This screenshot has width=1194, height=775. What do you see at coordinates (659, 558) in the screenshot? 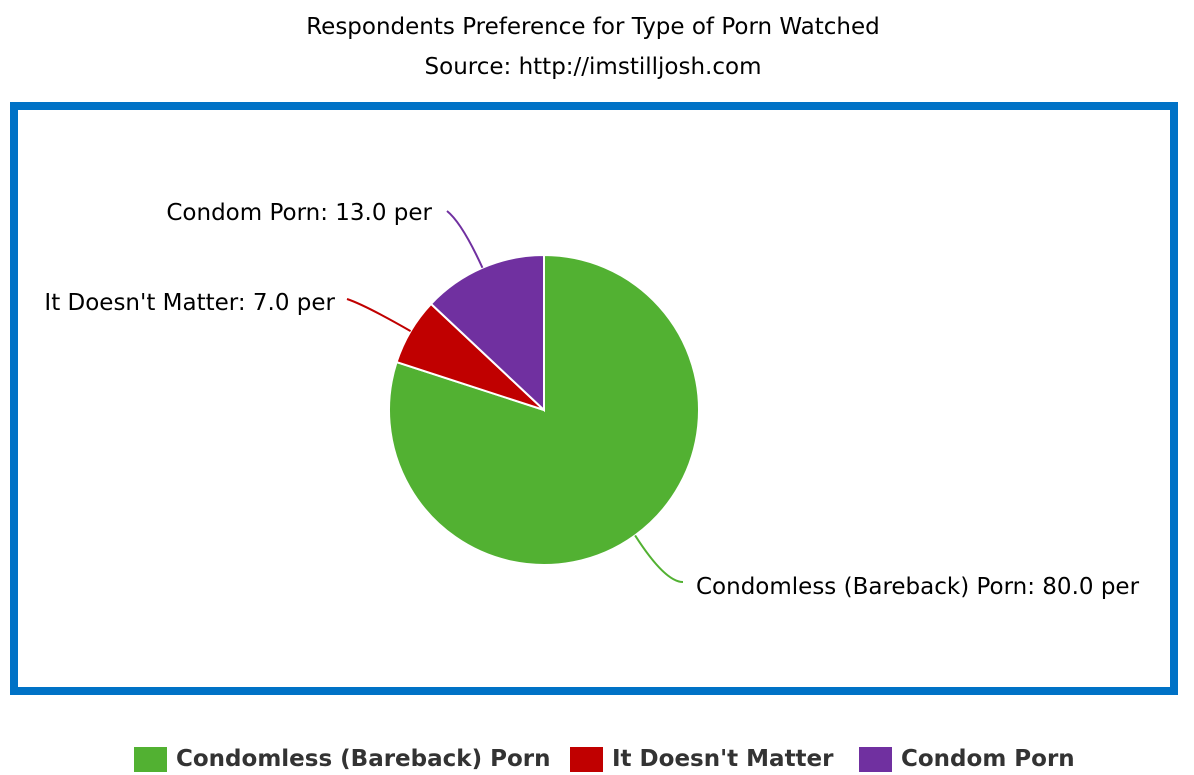
I see `leader-line-condomless` at bounding box center [659, 558].